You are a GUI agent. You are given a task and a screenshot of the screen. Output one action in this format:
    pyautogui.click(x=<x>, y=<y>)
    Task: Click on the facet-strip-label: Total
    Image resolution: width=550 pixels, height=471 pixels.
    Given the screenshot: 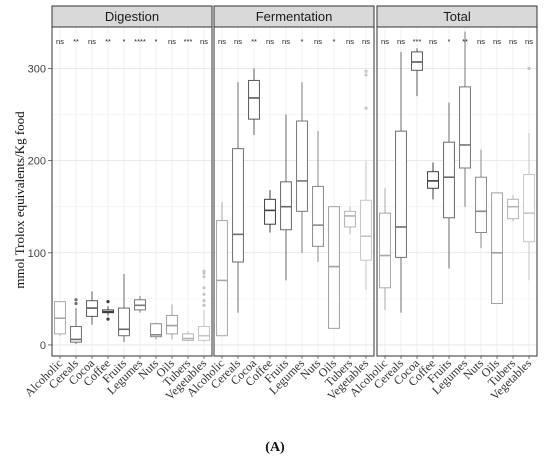 What is the action you would take?
    pyautogui.click(x=457, y=16)
    